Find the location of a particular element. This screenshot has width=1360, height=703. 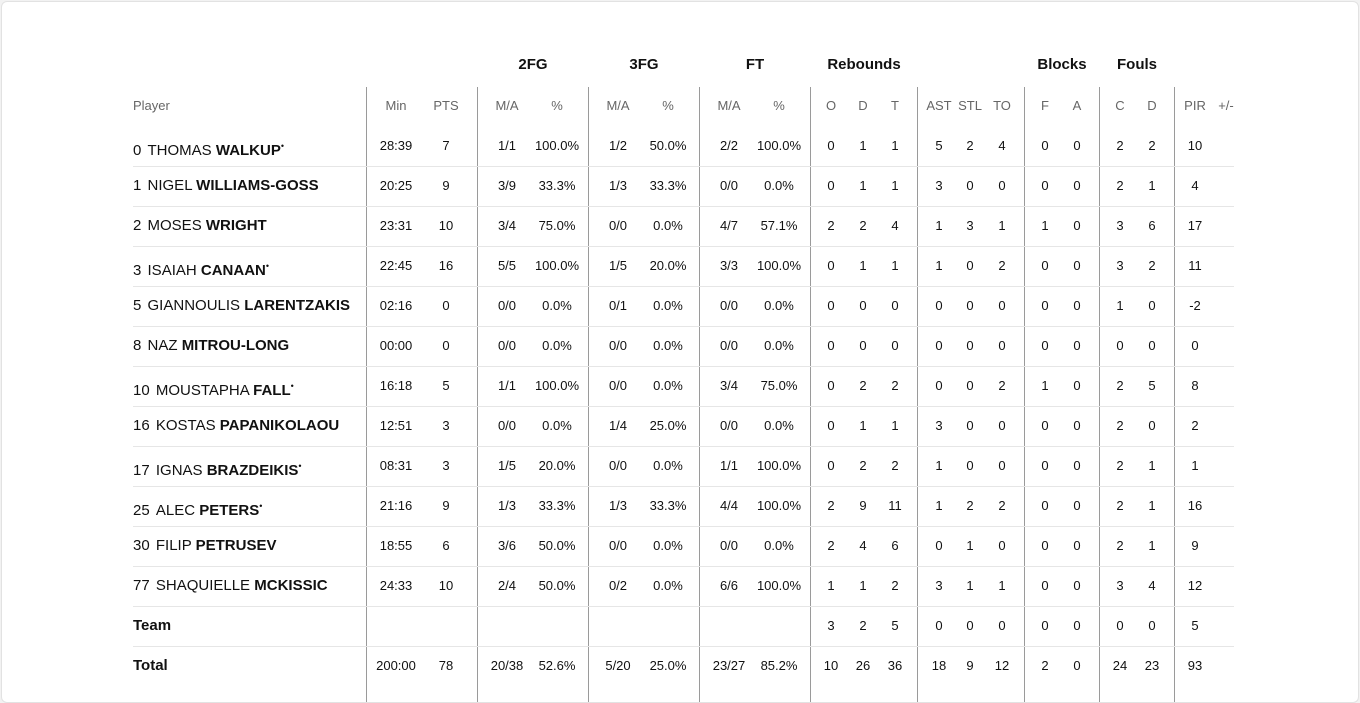

player-first-name: NAZ is located at coordinates (162, 345).